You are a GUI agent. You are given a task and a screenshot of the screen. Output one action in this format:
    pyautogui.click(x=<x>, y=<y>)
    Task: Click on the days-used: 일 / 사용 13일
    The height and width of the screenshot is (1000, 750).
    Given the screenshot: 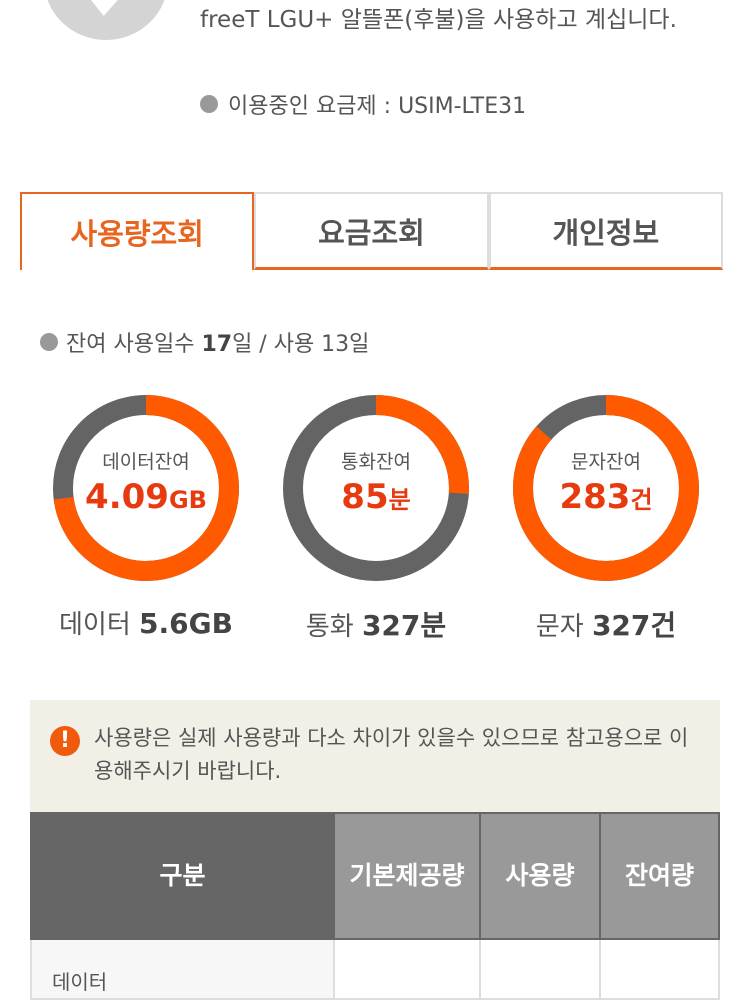 What is the action you would take?
    pyautogui.click(x=301, y=344)
    